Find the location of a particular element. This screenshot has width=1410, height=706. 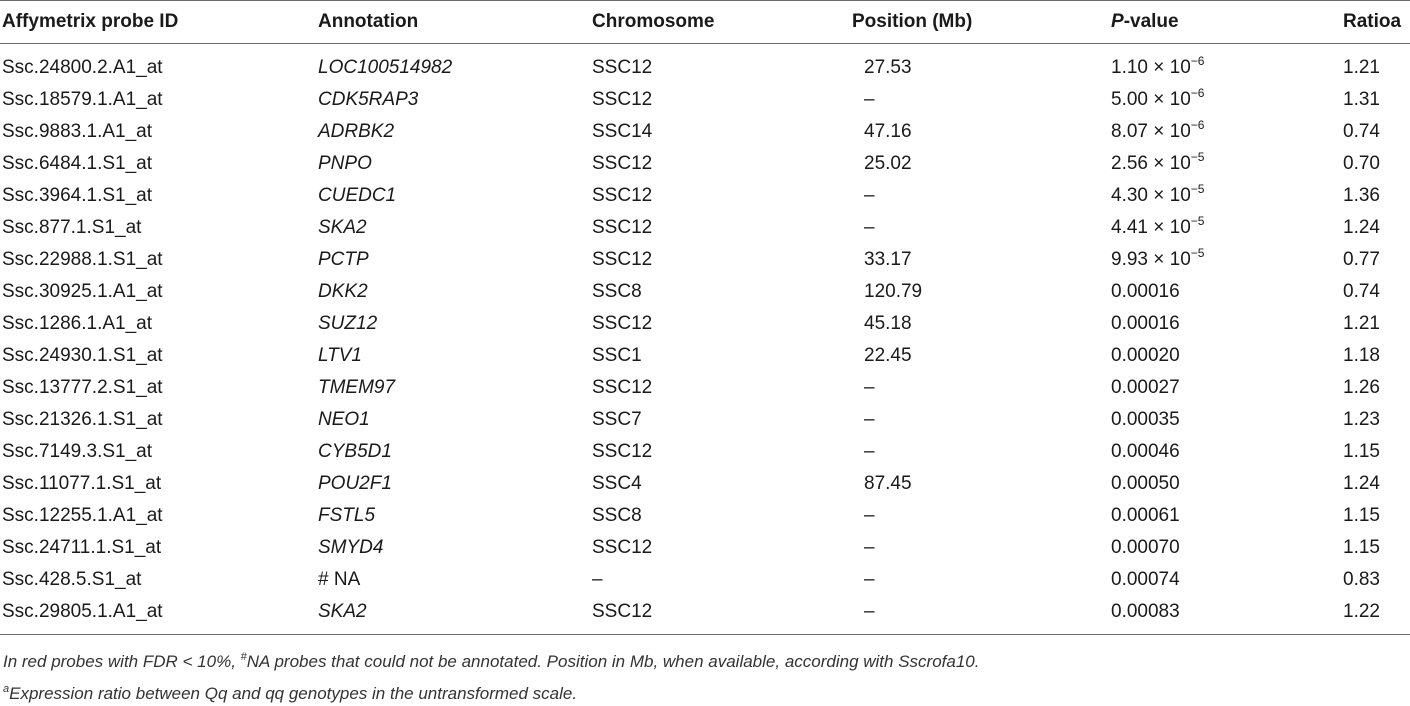

cell-ratio: 1.36 is located at coordinates (1361, 195).